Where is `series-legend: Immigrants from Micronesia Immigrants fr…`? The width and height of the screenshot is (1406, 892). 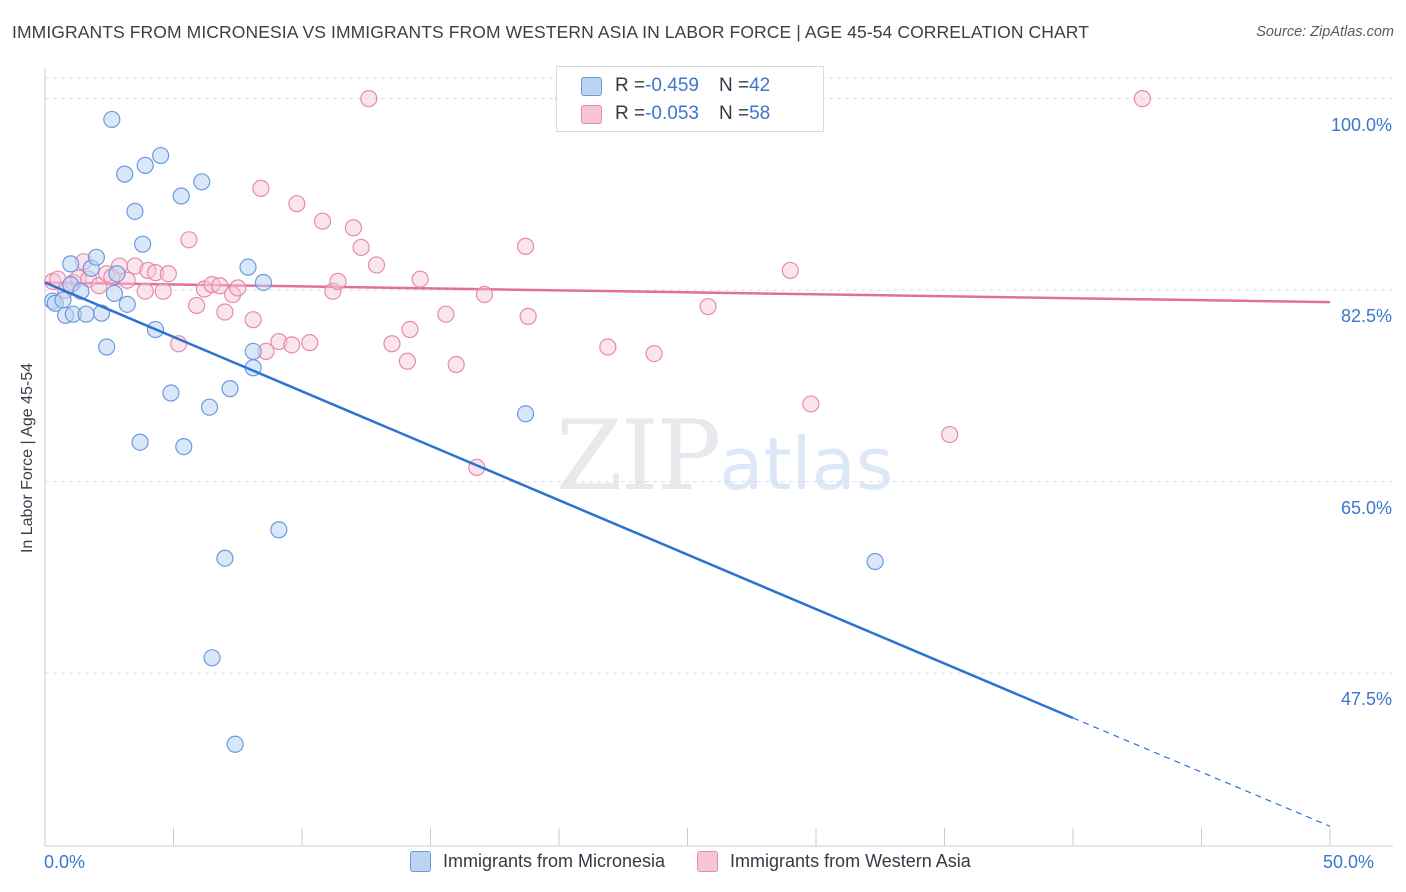 series-legend: Immigrants from Micronesia Immigrants fr… is located at coordinates (706, 861).